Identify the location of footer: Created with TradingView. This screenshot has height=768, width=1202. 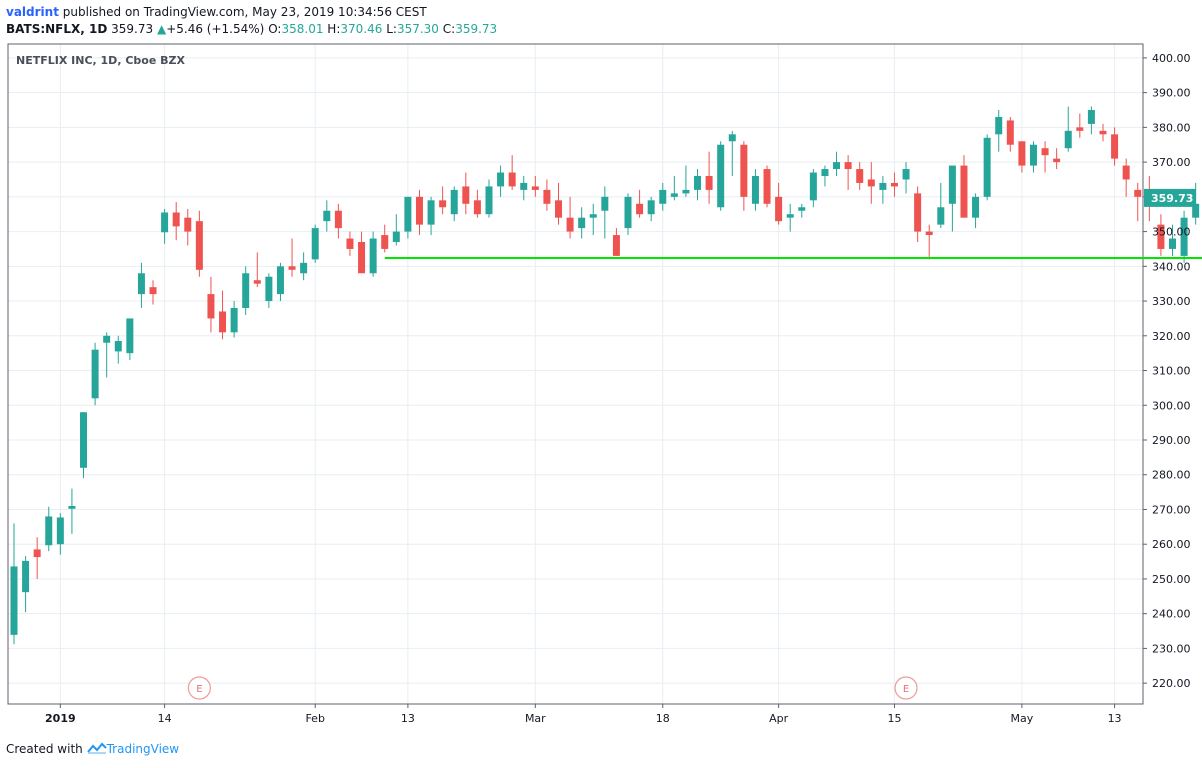
(92, 749).